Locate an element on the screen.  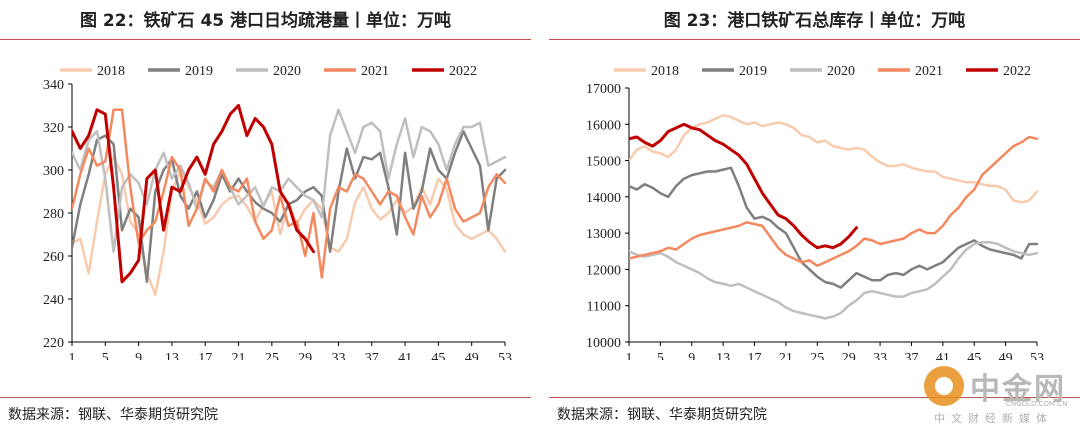
series-line-2018 is located at coordinates (834, 158).